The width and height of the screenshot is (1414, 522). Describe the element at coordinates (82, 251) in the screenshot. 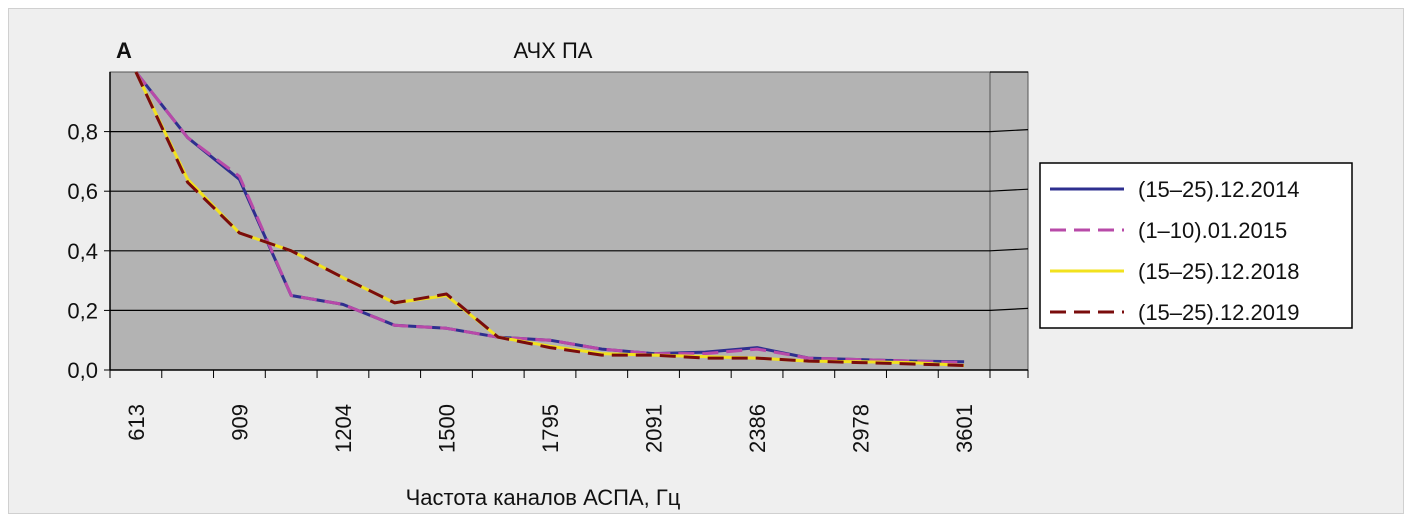

I see `y-tick-label: 0,4` at that location.